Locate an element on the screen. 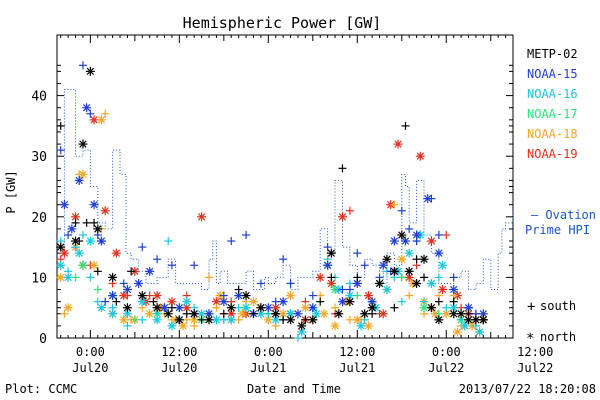 This screenshot has height=400, width=600. x-tick-date: Jul21 is located at coordinates (268, 368).